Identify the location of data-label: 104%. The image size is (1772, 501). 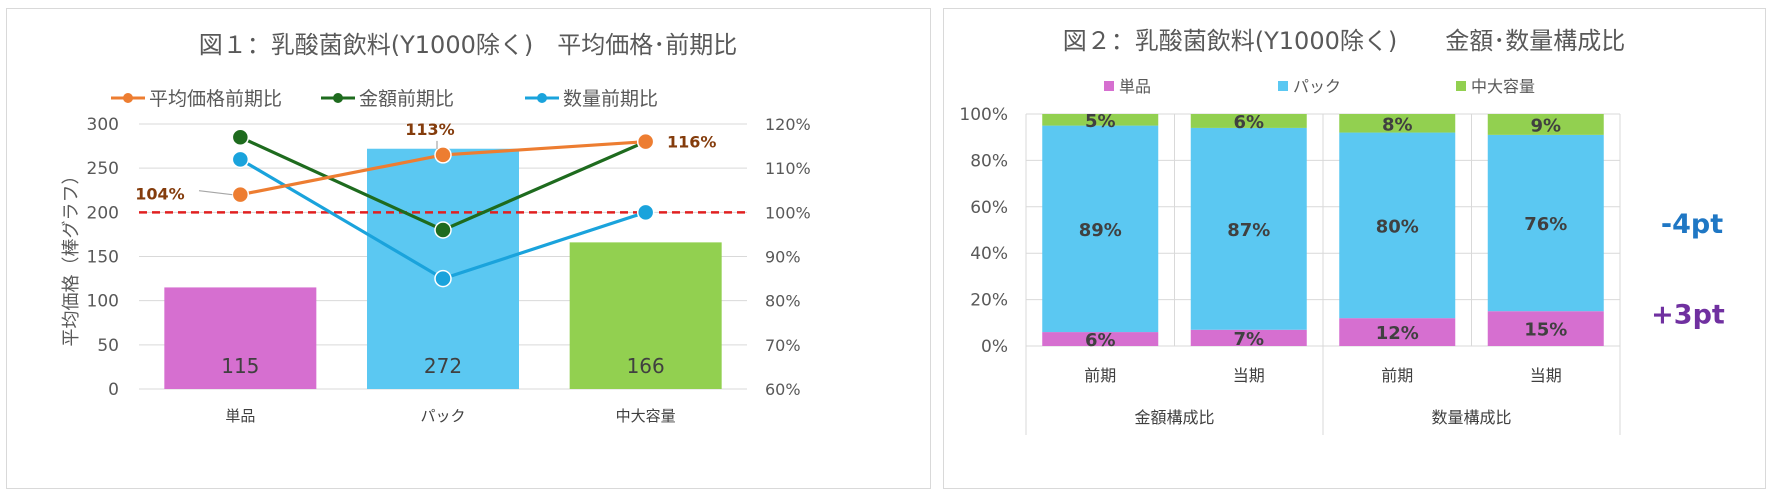
(159, 194).